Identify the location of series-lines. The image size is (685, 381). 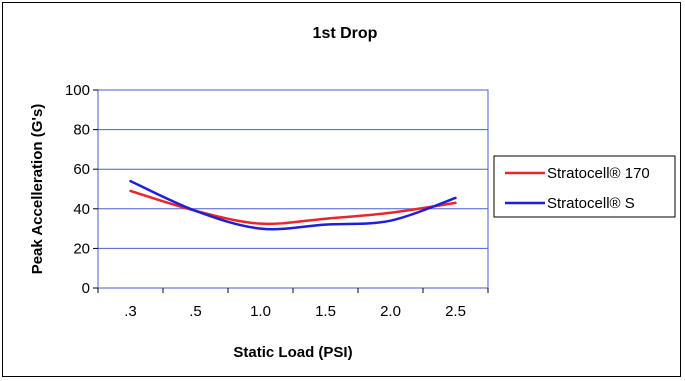
(293, 205).